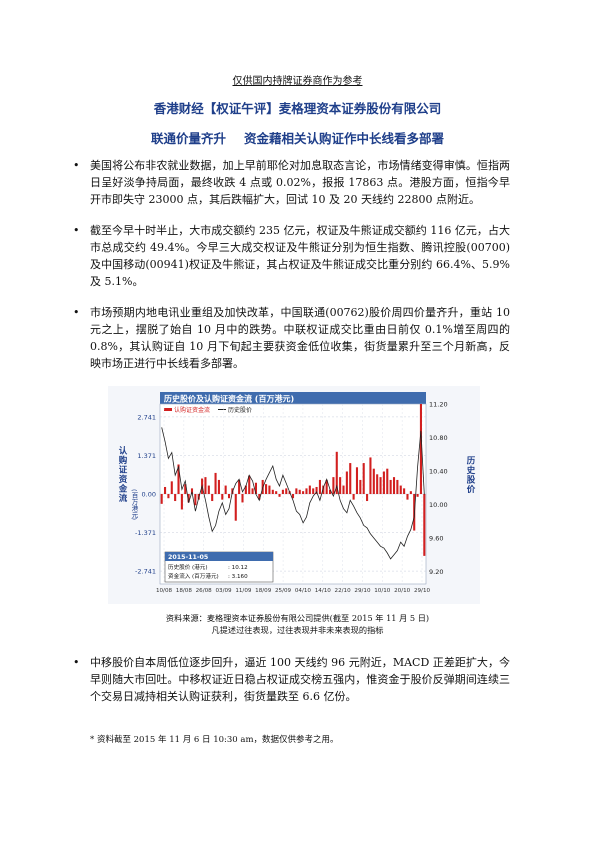 This screenshot has width=595, height=842. What do you see at coordinates (436, 572) in the screenshot?
I see `right-tick-label: 9.20` at bounding box center [436, 572].